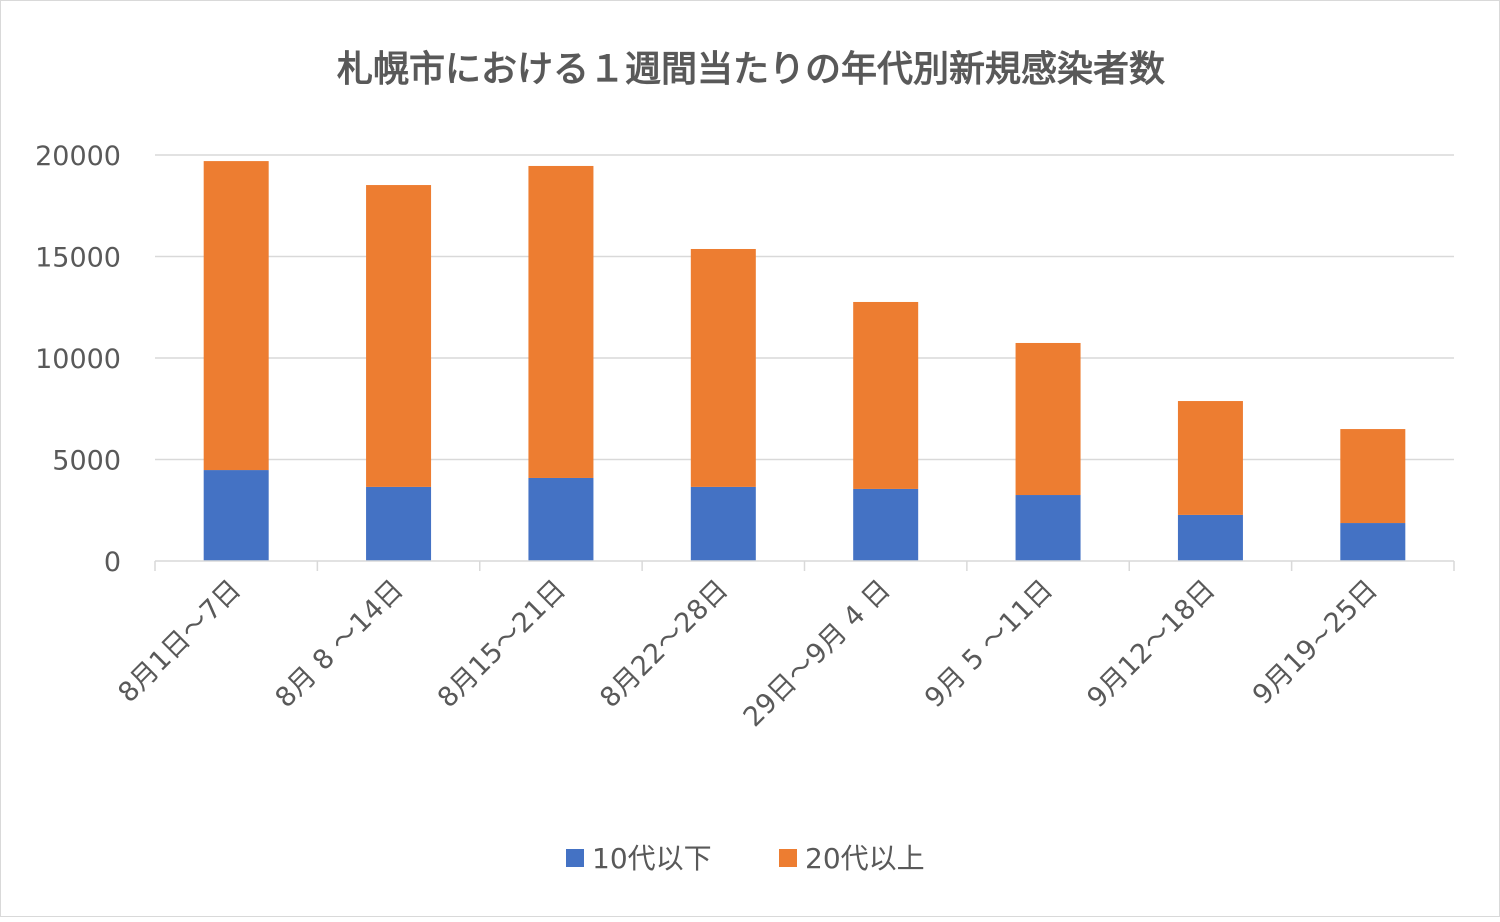  I want to click on x-tick-label: 9月 5 ～11日, so click(989, 644).